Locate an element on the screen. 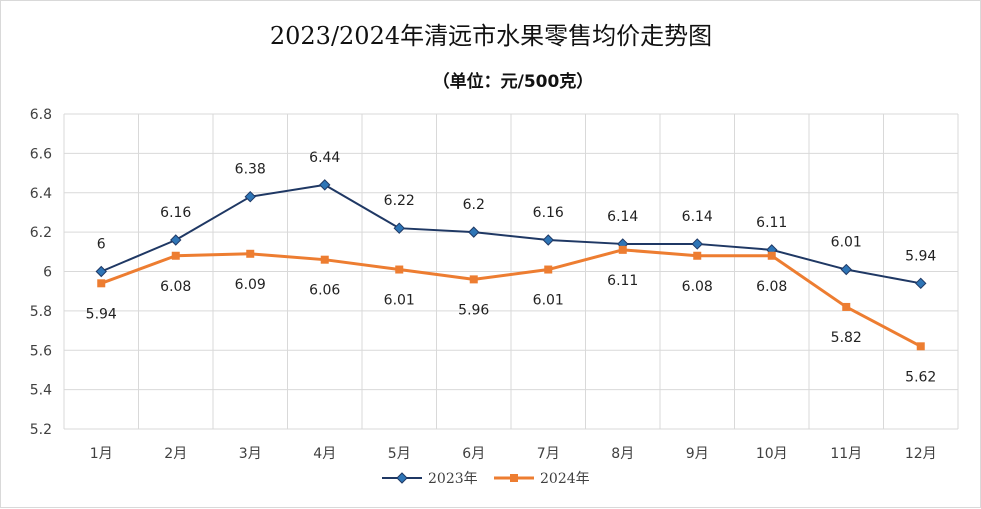 The image size is (981, 509). data-label: 5.96 is located at coordinates (473, 310).